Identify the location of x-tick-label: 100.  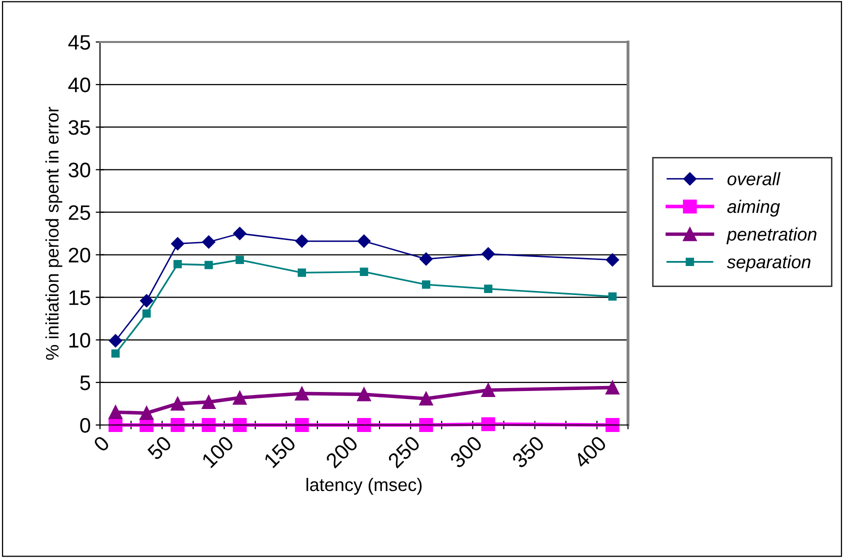
(217, 451).